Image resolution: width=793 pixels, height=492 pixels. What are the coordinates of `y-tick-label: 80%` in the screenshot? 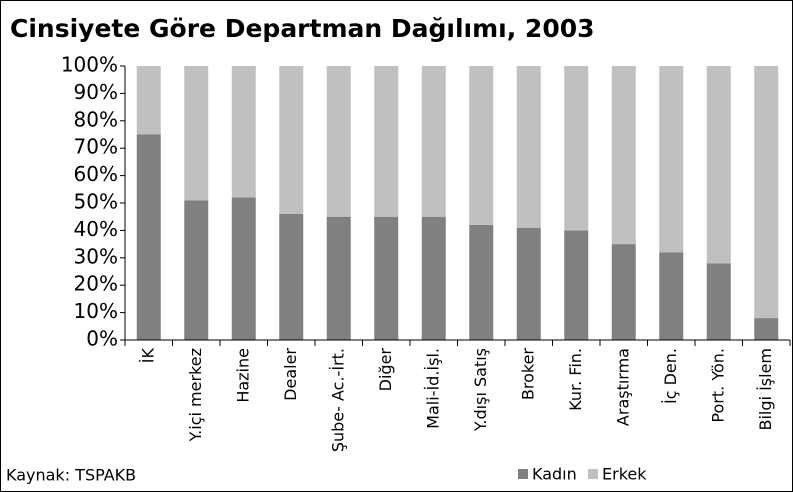 It's located at (96, 119).